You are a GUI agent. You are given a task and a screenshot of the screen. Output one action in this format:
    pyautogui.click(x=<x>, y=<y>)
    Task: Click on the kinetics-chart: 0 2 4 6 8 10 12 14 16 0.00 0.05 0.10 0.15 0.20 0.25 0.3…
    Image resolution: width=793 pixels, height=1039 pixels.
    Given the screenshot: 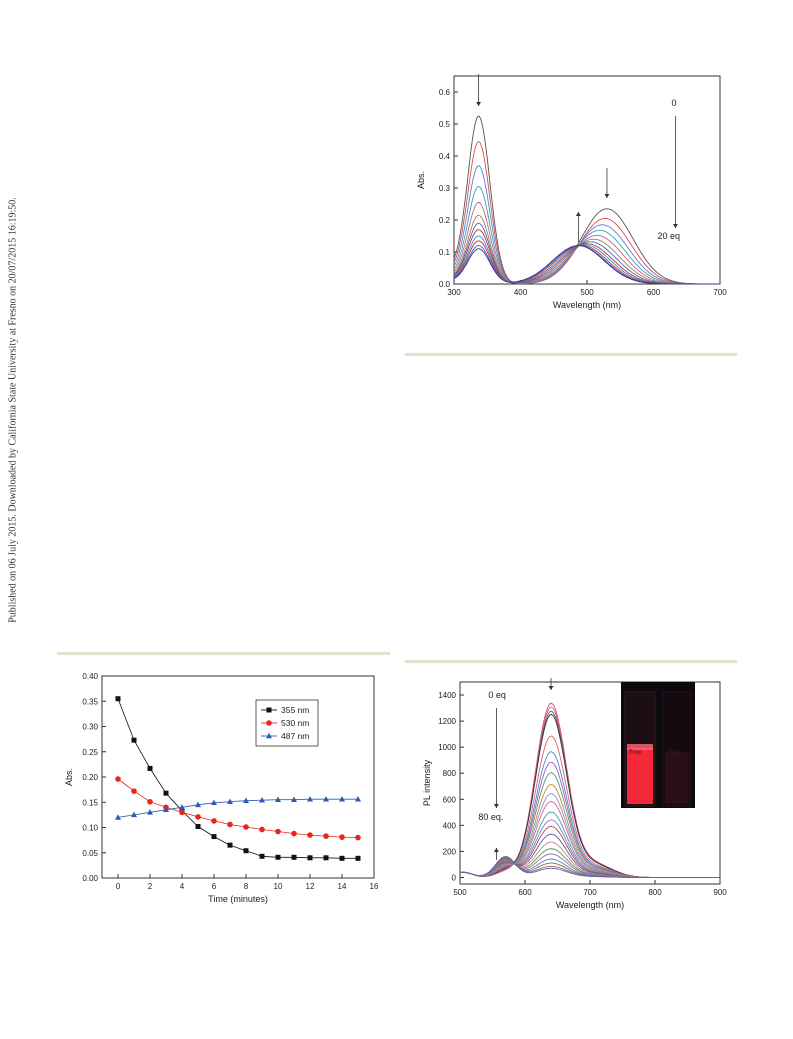 What is the action you would take?
    pyautogui.click(x=221, y=788)
    